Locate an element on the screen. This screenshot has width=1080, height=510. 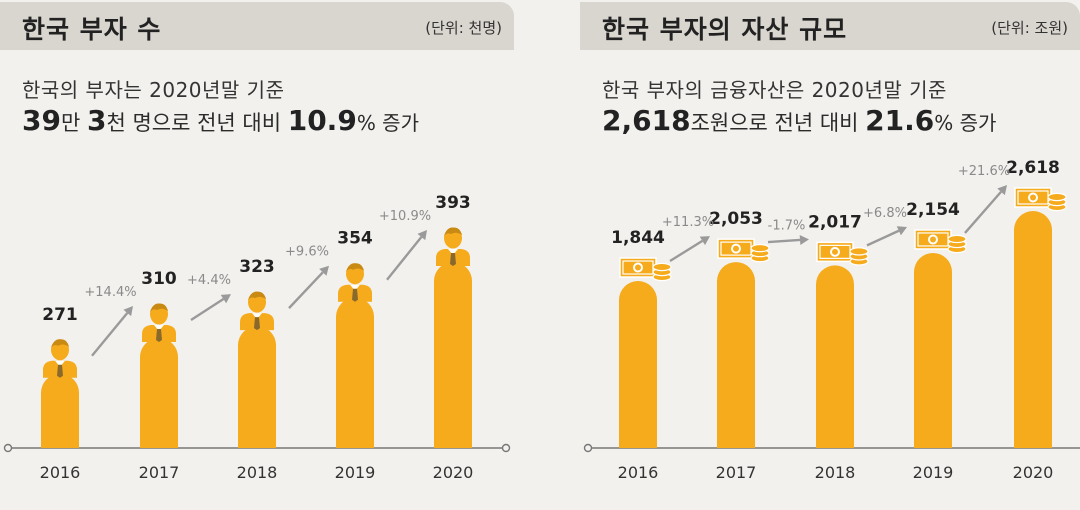
unit-label: (단위: 조원) is located at coordinates (1029, 28).